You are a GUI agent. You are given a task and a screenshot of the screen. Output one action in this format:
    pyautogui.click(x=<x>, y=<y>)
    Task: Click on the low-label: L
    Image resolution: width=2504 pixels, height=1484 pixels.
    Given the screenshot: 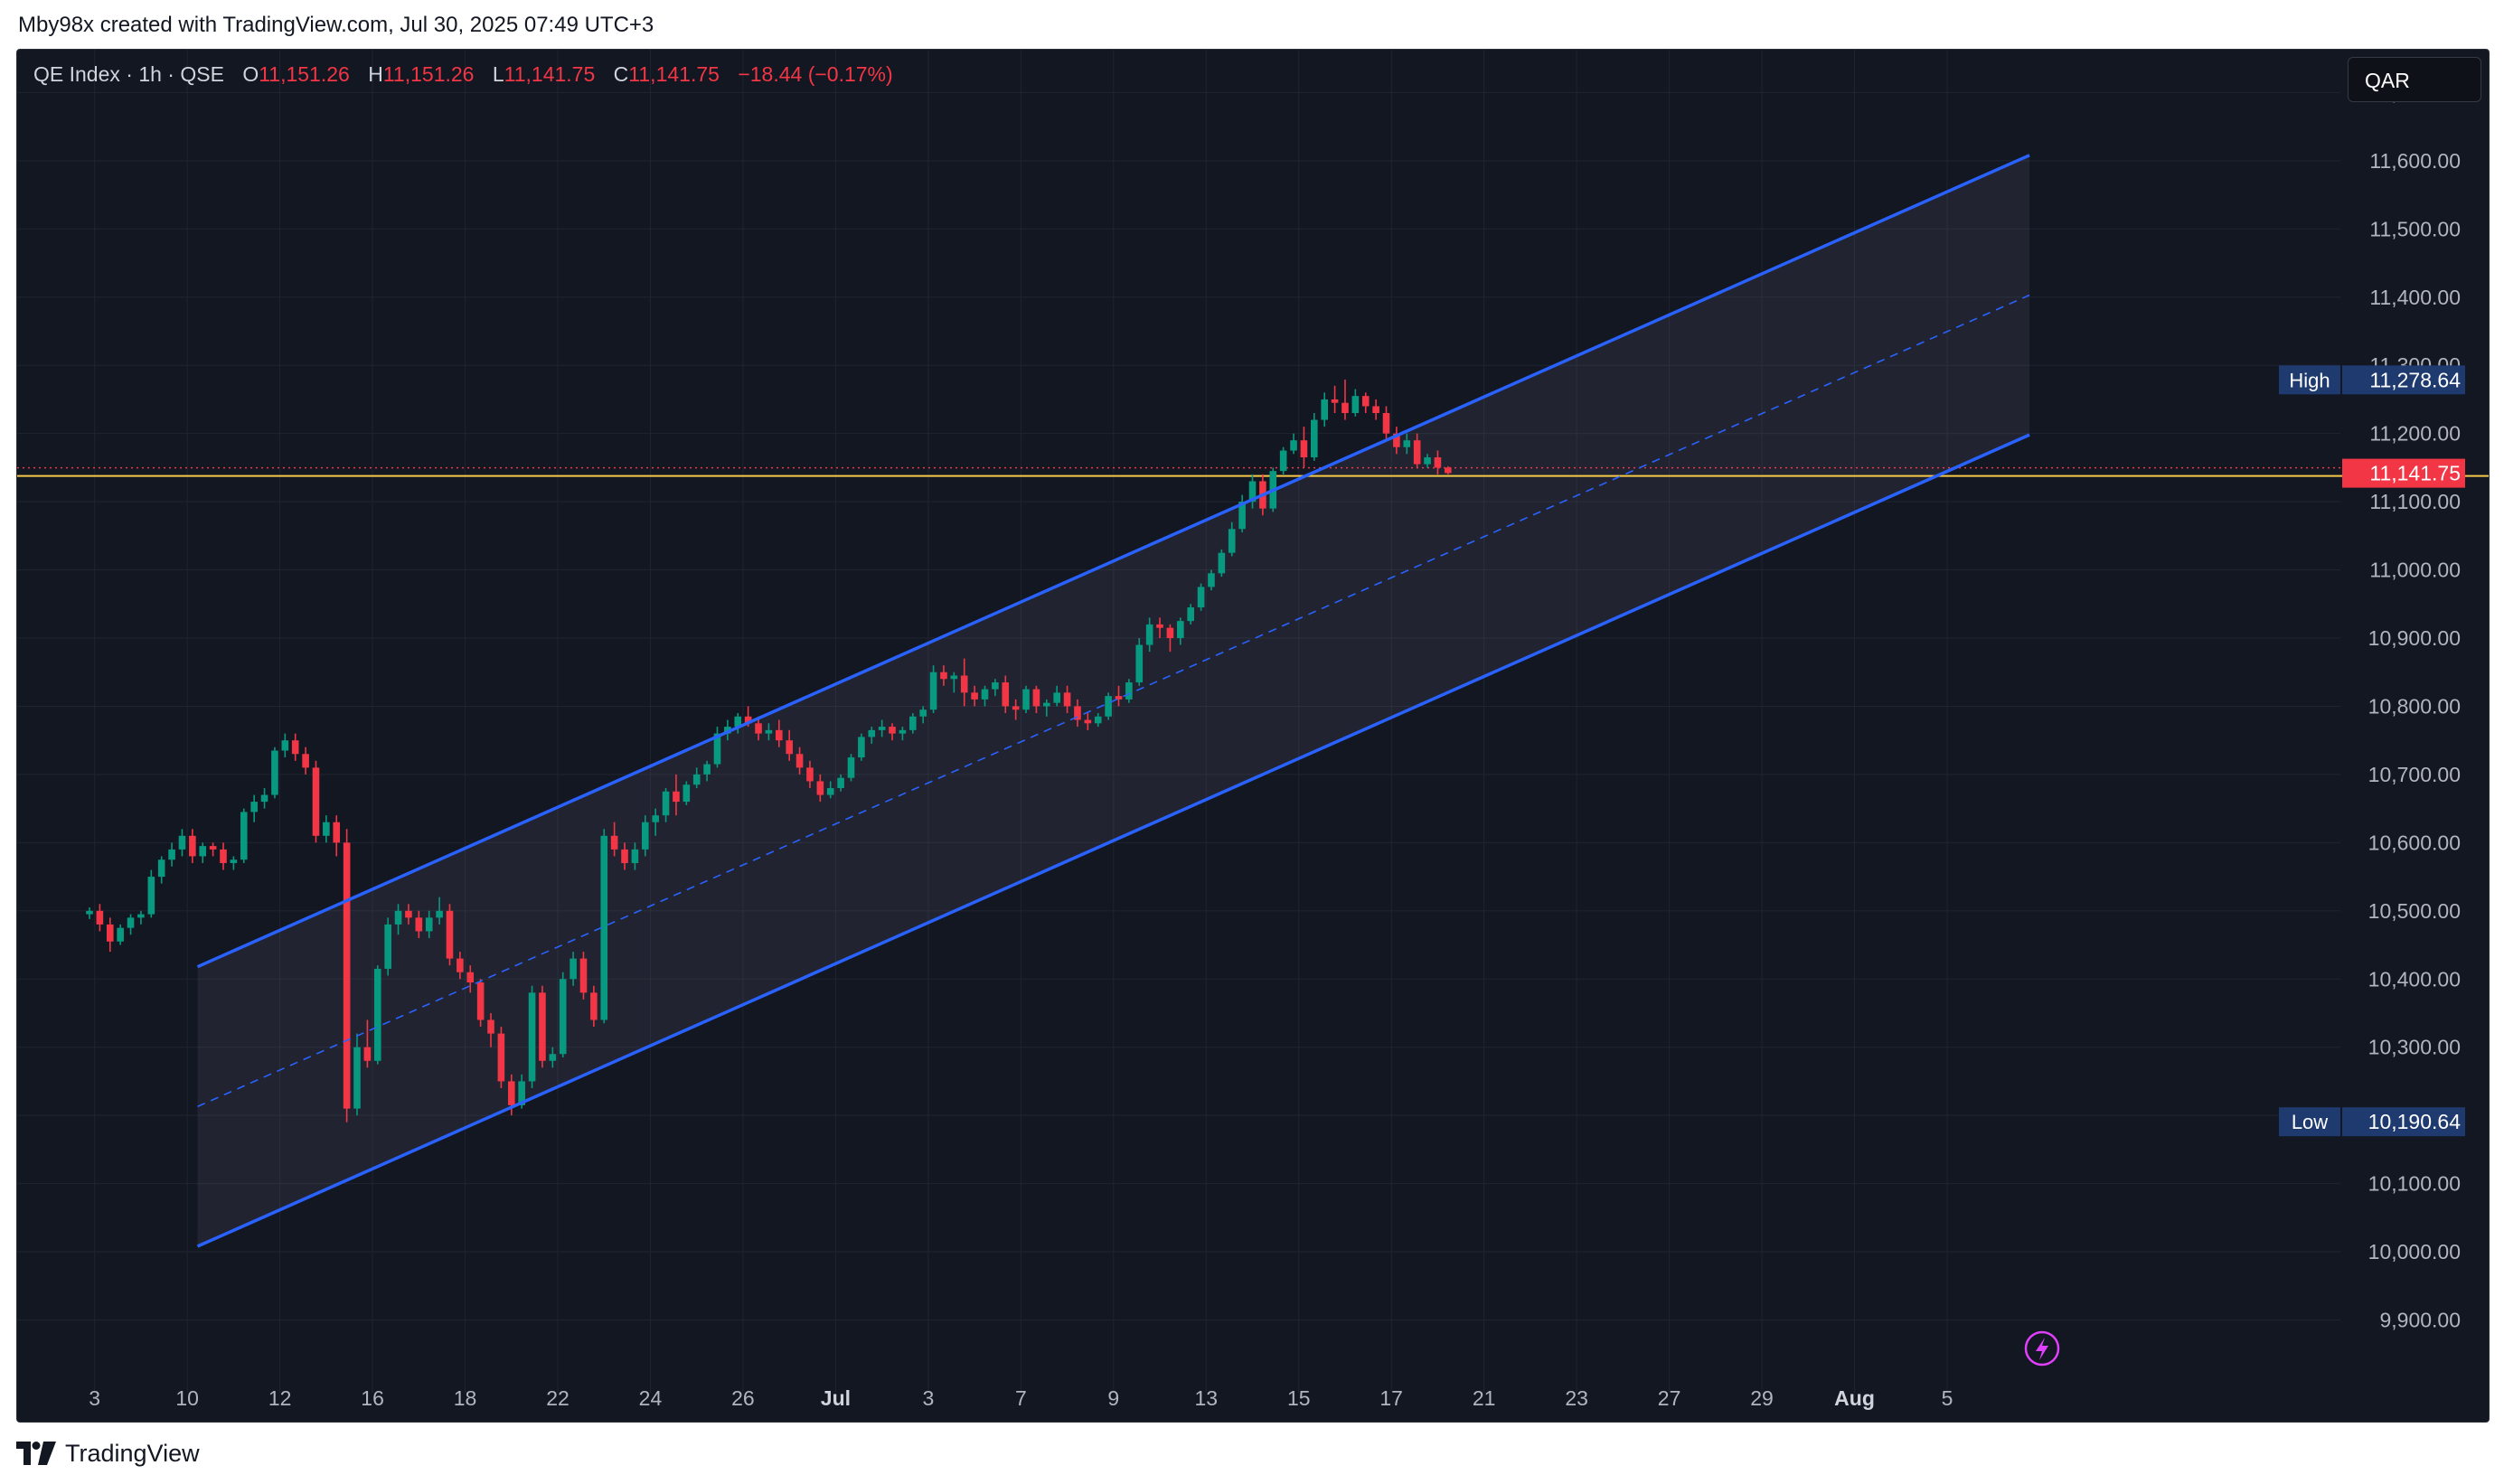 What is the action you would take?
    pyautogui.click(x=498, y=74)
    